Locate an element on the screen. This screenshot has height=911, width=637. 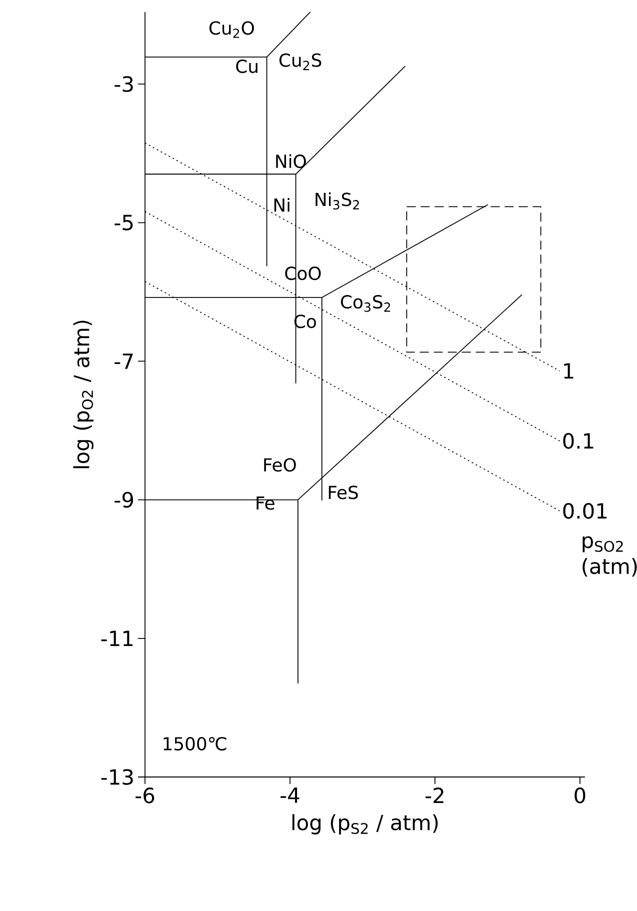
annotation: 1500℃ is located at coordinates (195, 743).